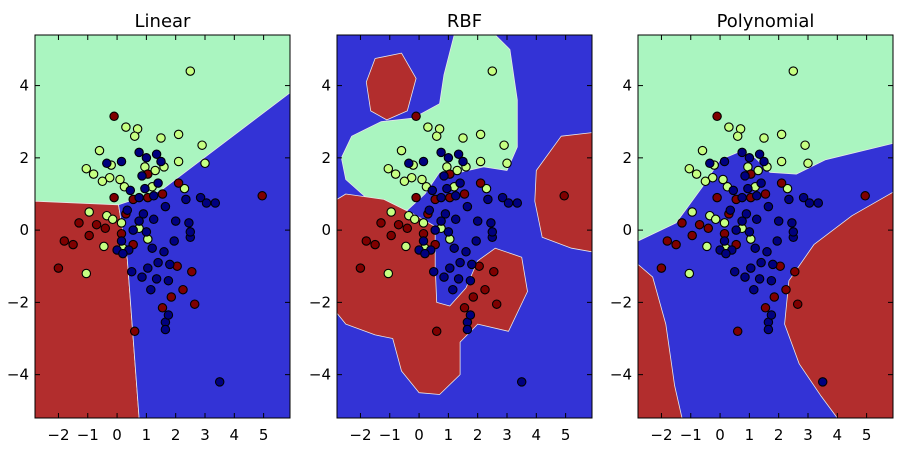 This screenshot has width=900, height=452. Describe the element at coordinates (360, 435) in the screenshot. I see `x-tick-label: −2` at that location.